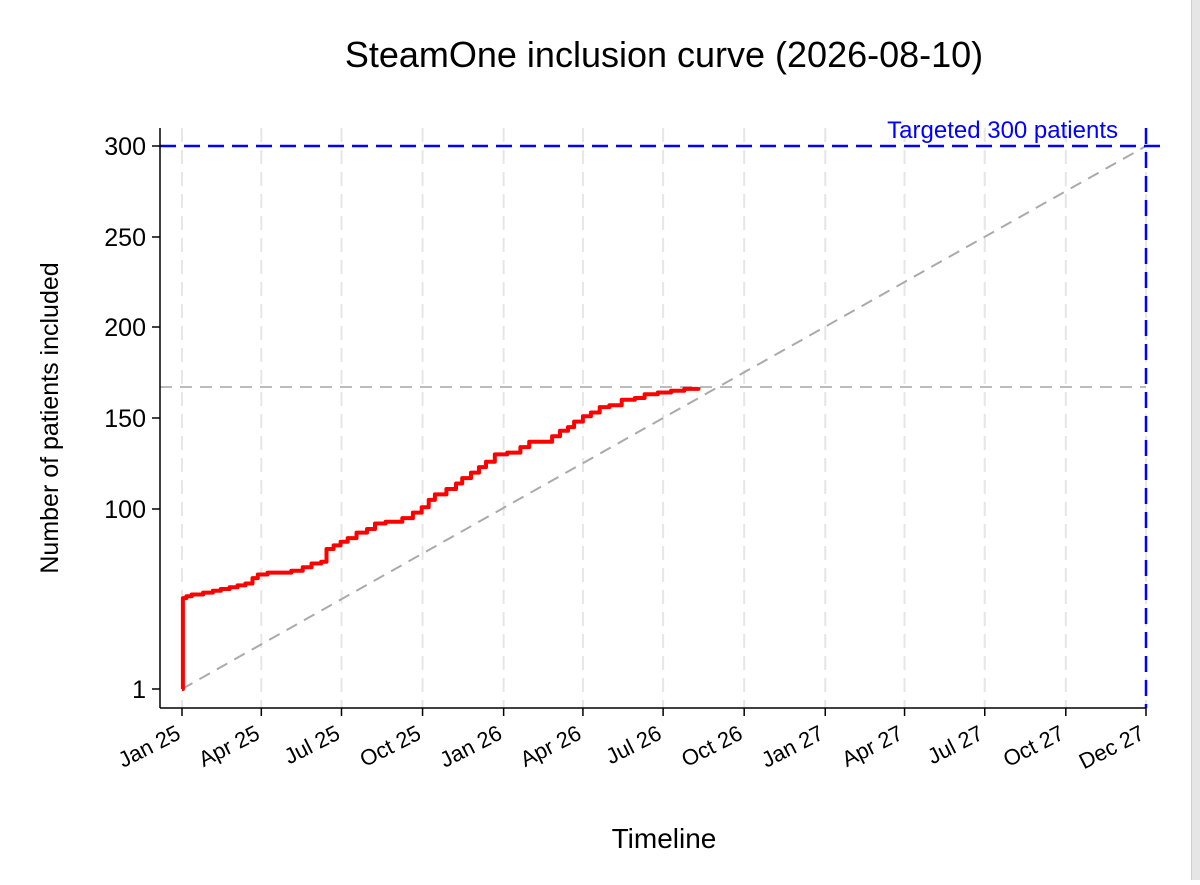 Image resolution: width=1200 pixels, height=885 pixels. What do you see at coordinates (125, 328) in the screenshot?
I see `y-tick-label: 200` at bounding box center [125, 328].